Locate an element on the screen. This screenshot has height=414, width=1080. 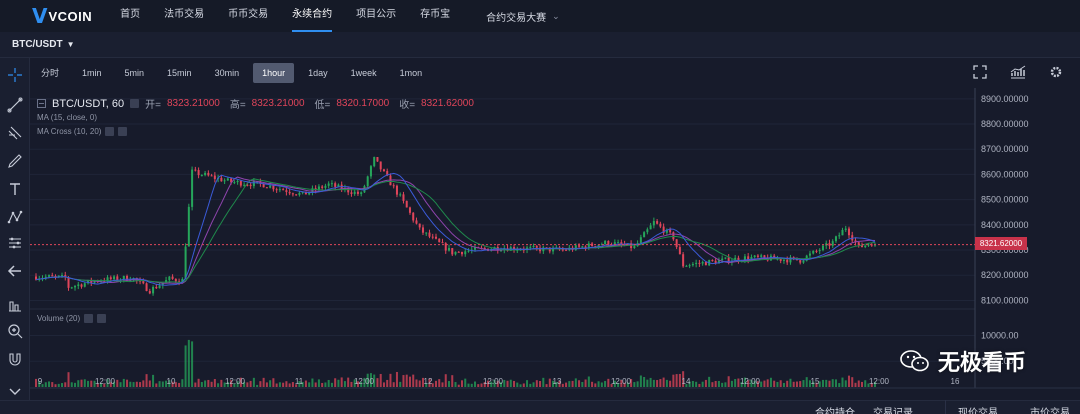
nav-deposit-treasure: 存币宝 is located at coordinates (435, 14).